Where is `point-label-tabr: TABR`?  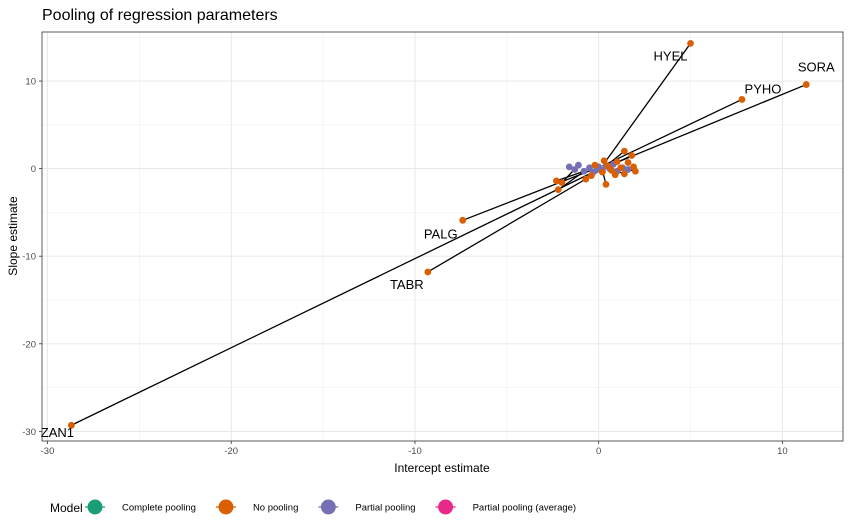
point-label-tabr: TABR is located at coordinates (407, 284).